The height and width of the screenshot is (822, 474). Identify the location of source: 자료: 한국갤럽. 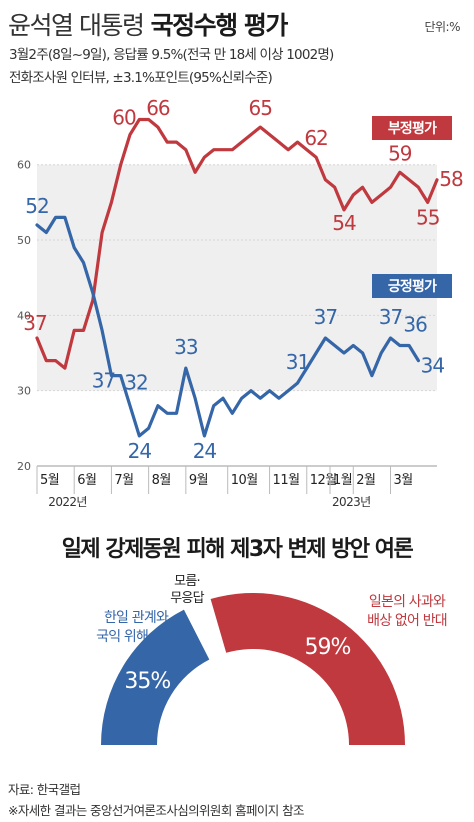
(44, 789).